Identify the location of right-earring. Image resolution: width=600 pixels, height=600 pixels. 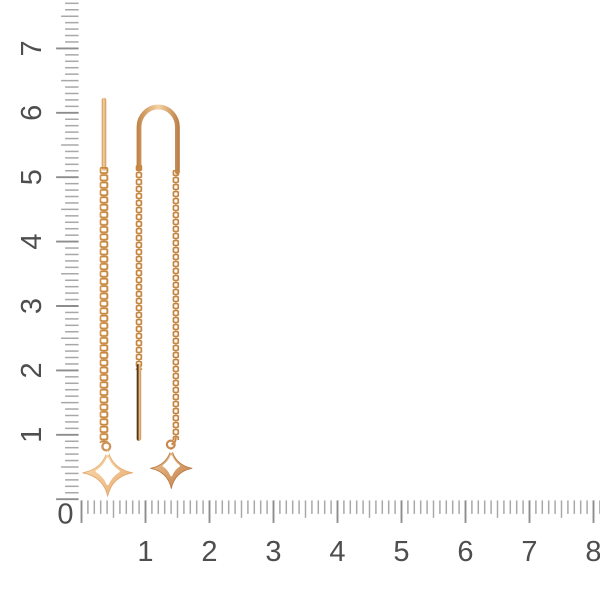
(164, 296).